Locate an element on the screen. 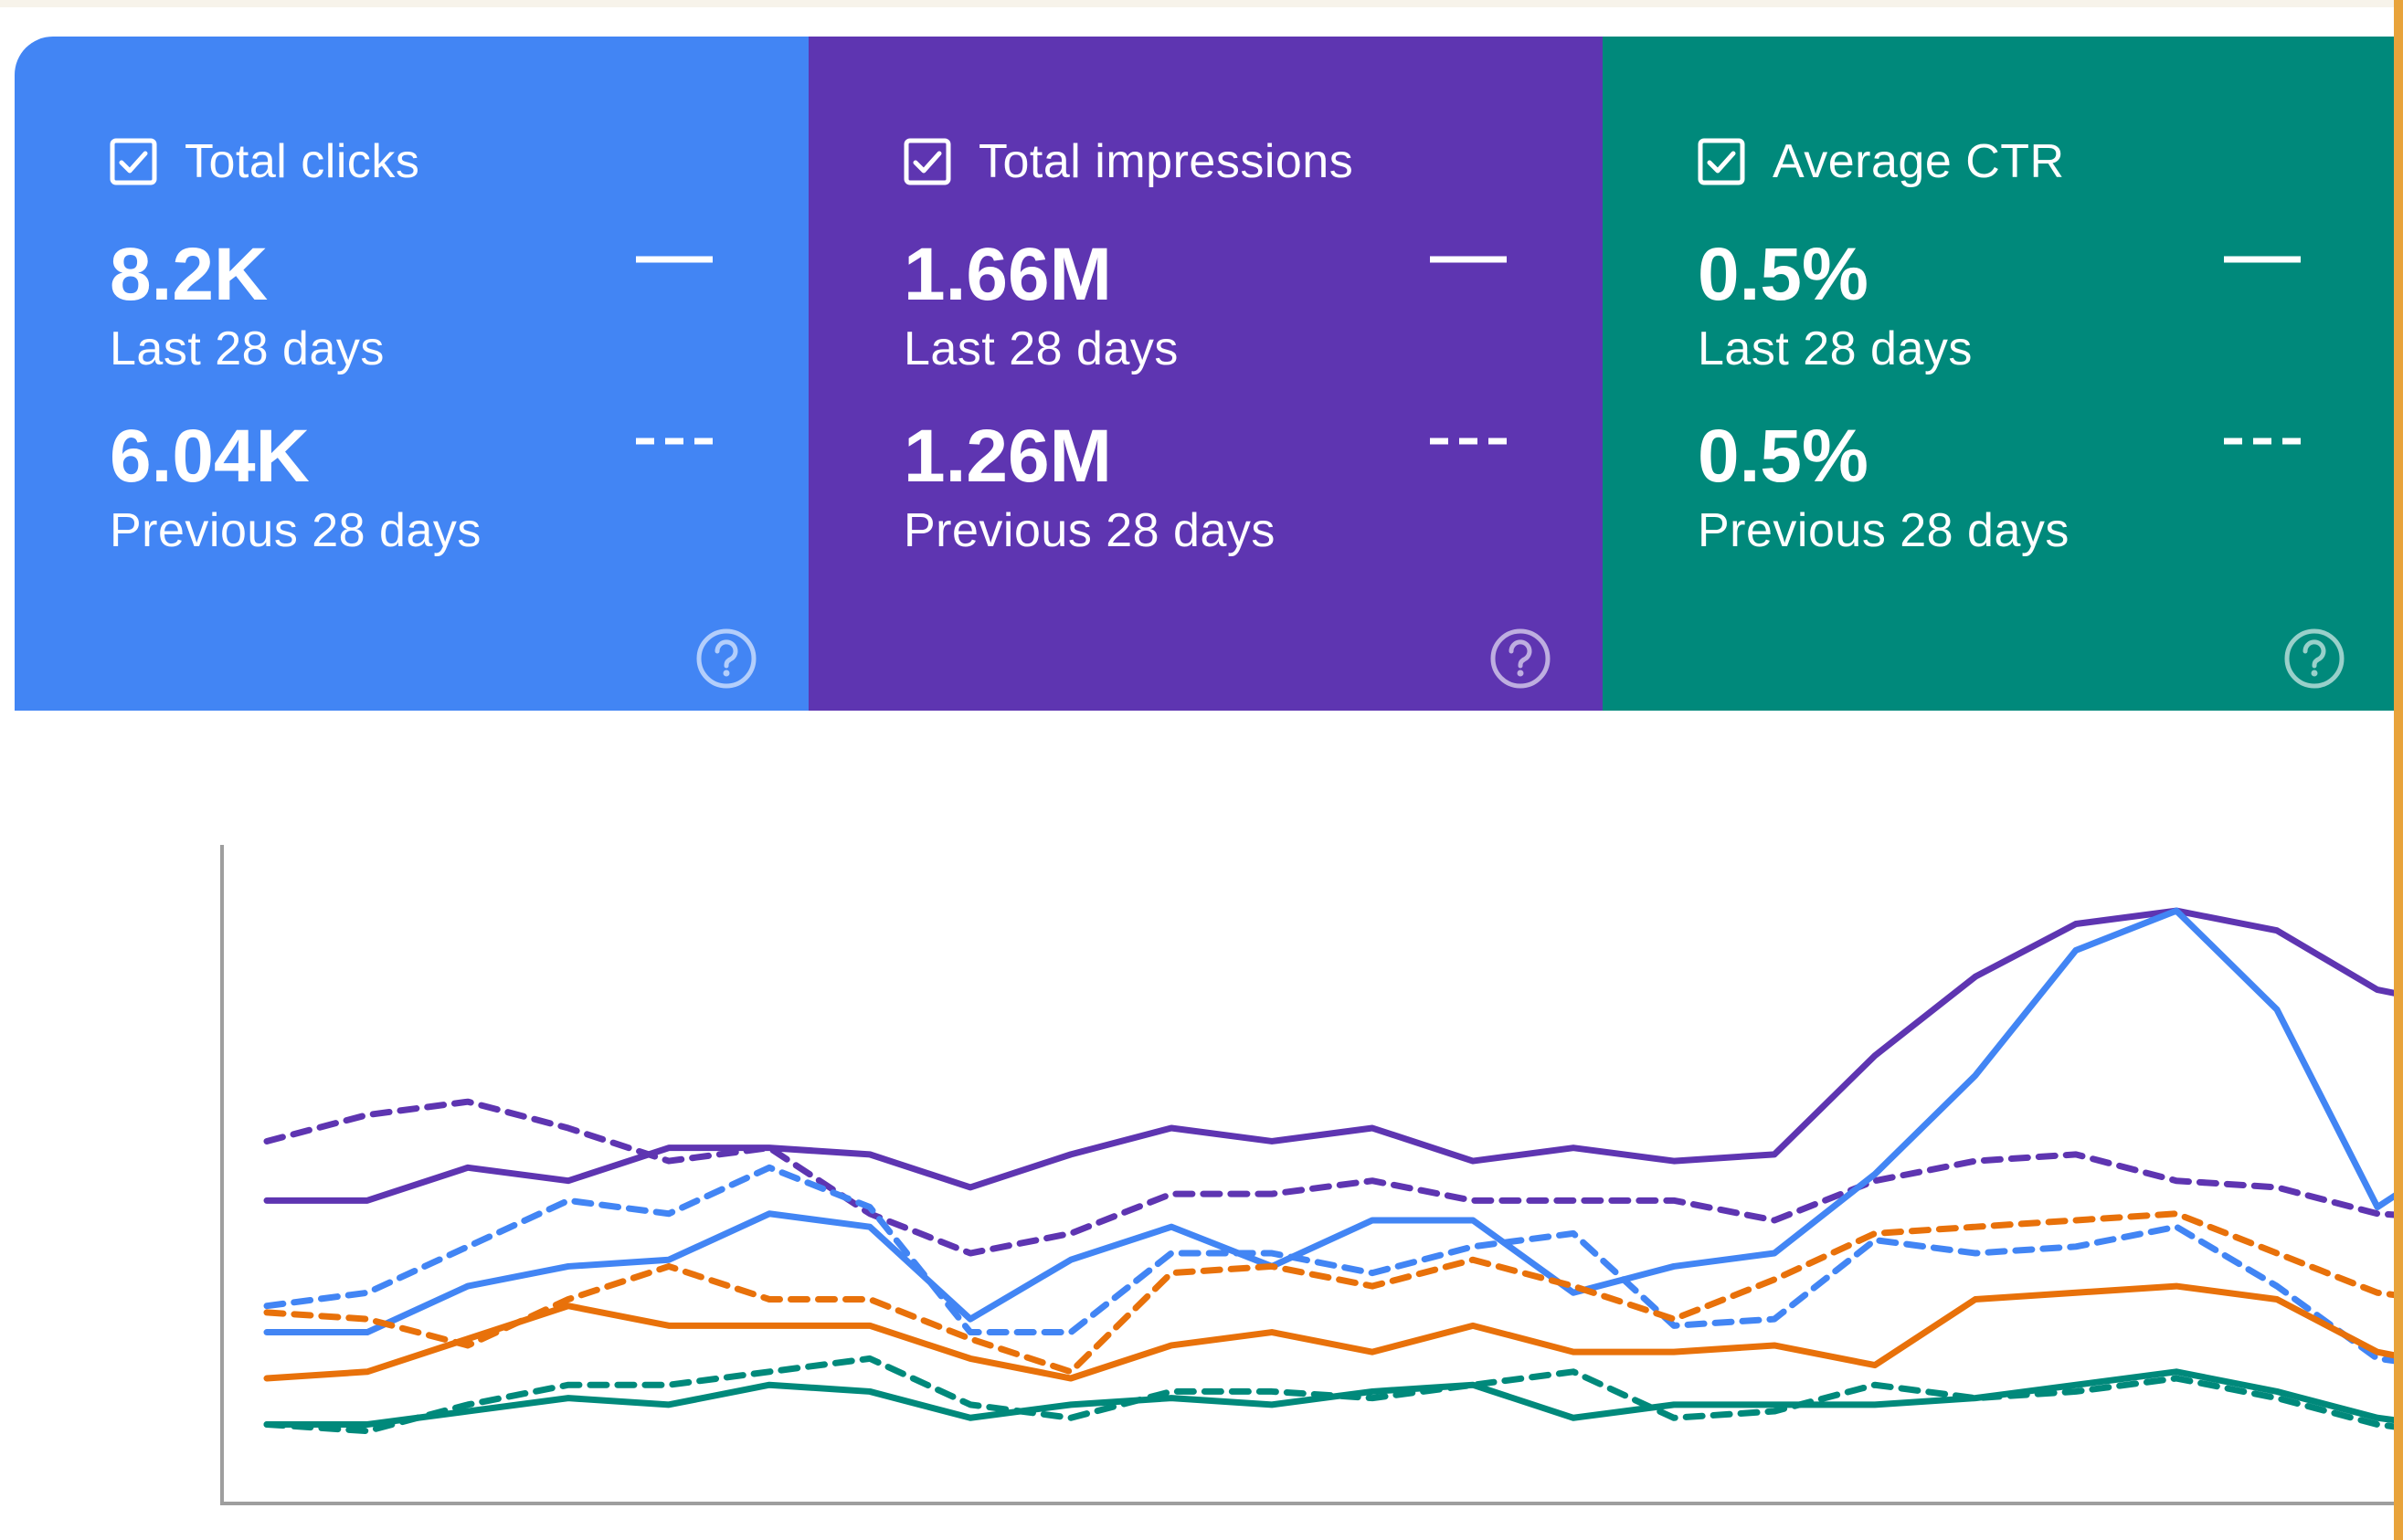 The height and width of the screenshot is (1540, 2403). card-header: Average CTR is located at coordinates (1882, 161).